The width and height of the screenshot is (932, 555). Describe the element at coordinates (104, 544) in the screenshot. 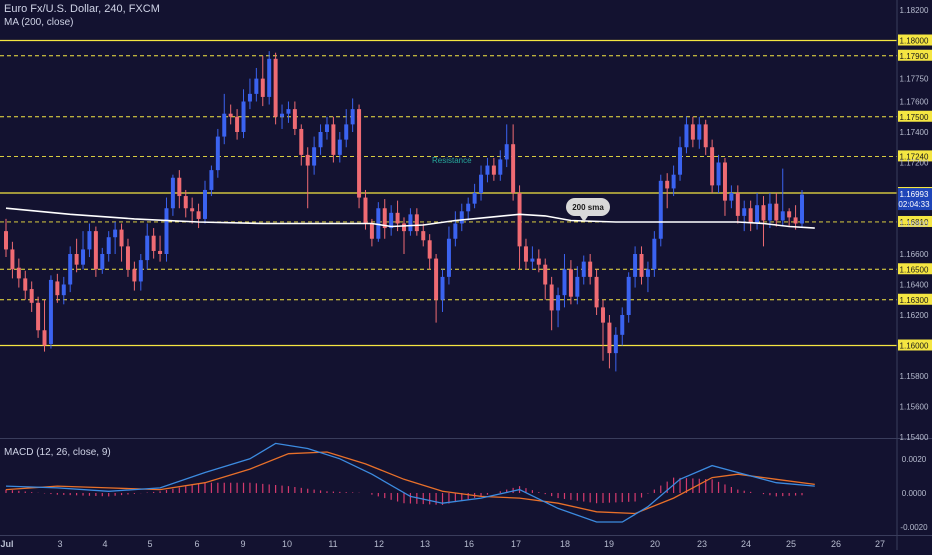

I see `date-tick-label: 4` at that location.